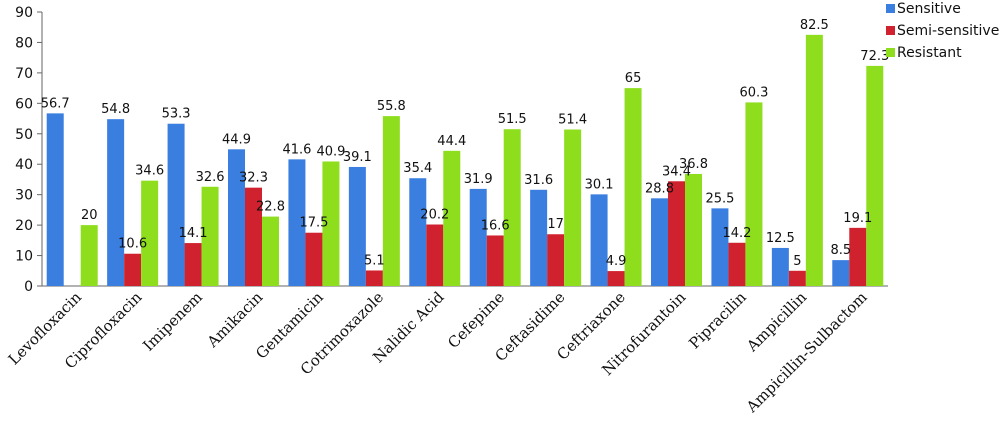  Describe the element at coordinates (24, 43) in the screenshot. I see `y-tick-label: 80` at that location.